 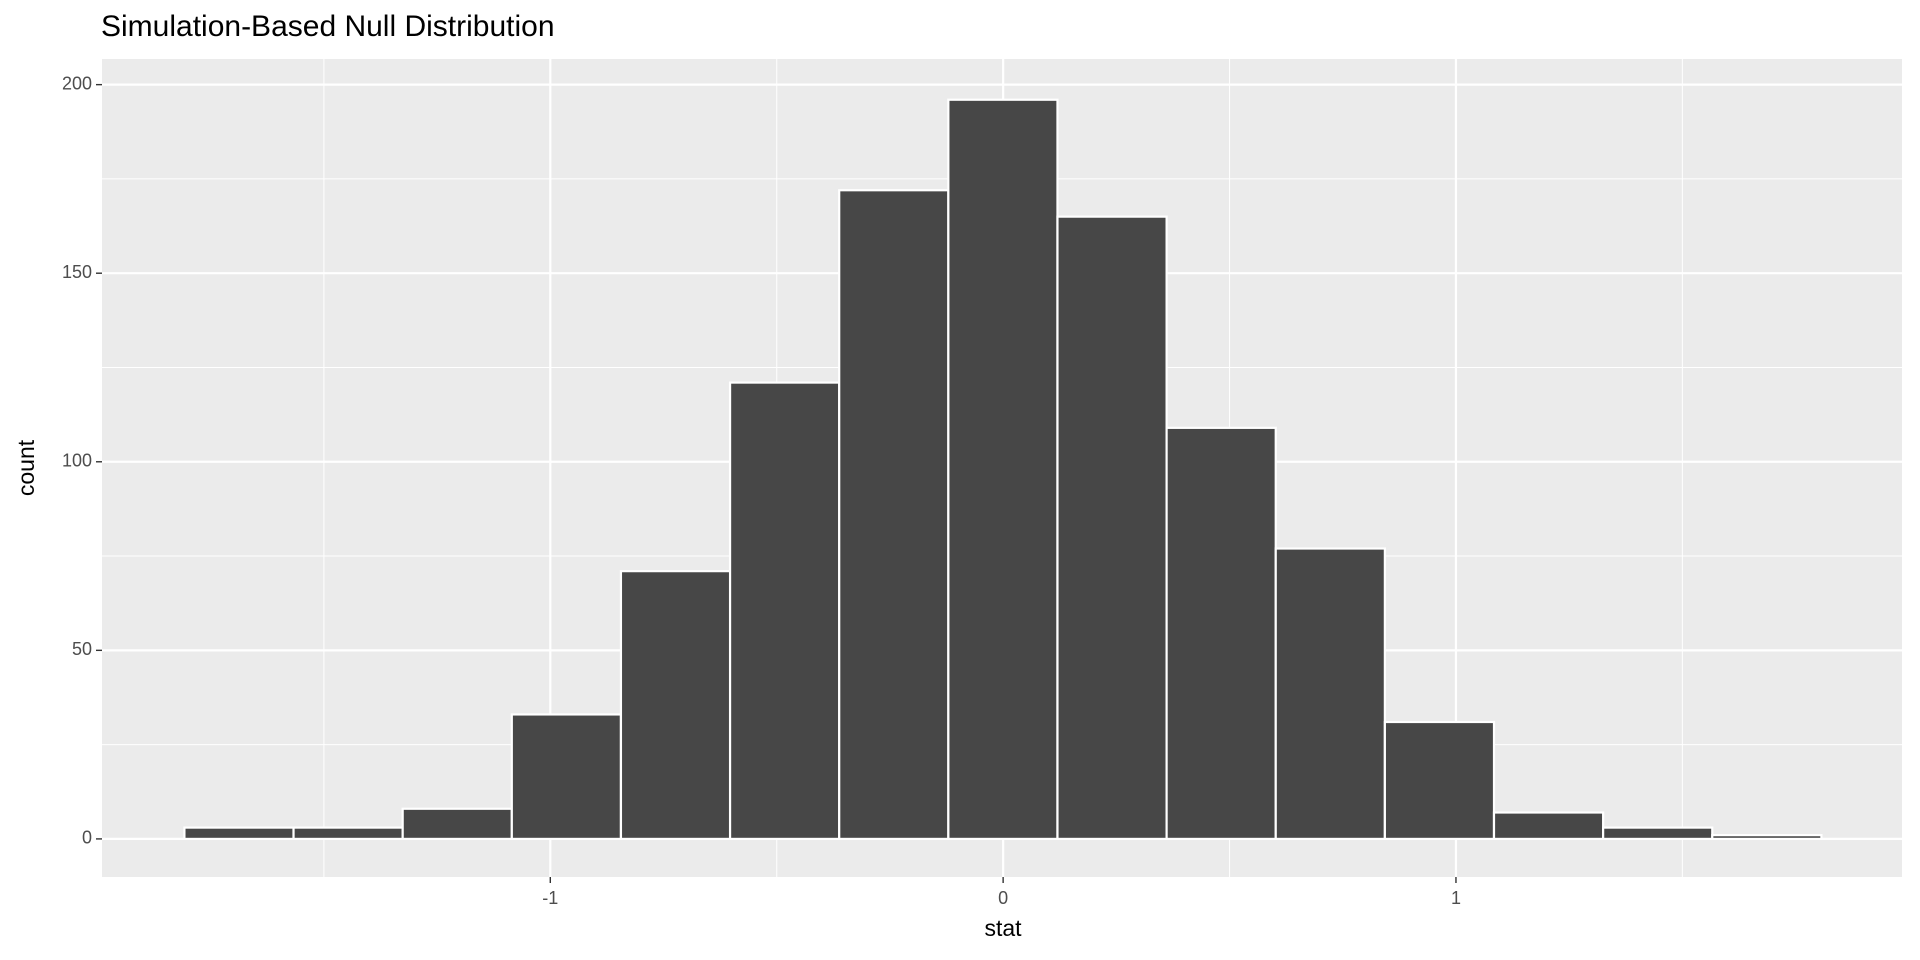 What do you see at coordinates (328, 26) in the screenshot?
I see `chart-title: Simulation-Based Null Distribution` at bounding box center [328, 26].